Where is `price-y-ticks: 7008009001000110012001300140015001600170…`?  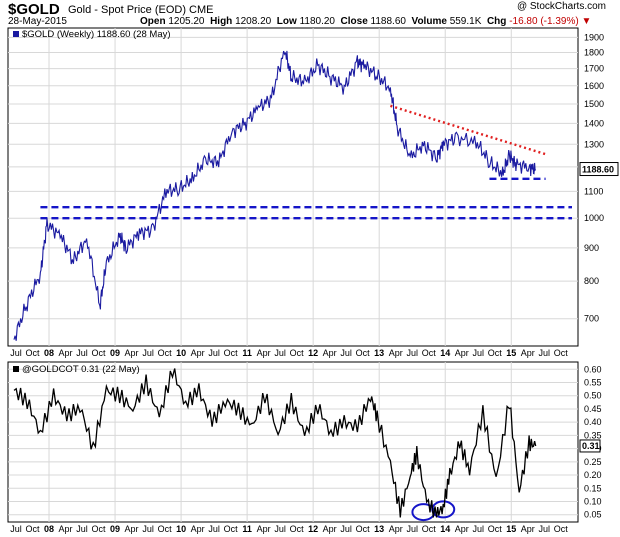 price-y-ticks: 7008009001000110012001300140015001600170… is located at coordinates (594, 177).